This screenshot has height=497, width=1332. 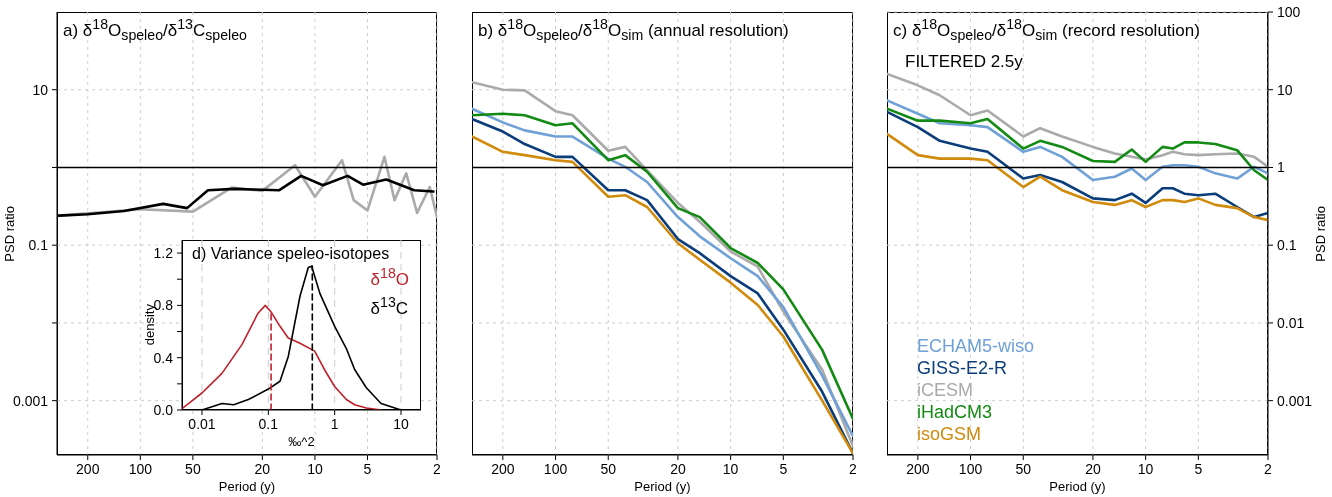 I want to click on y-tick-label: 0.01, so click(x=1291, y=322).